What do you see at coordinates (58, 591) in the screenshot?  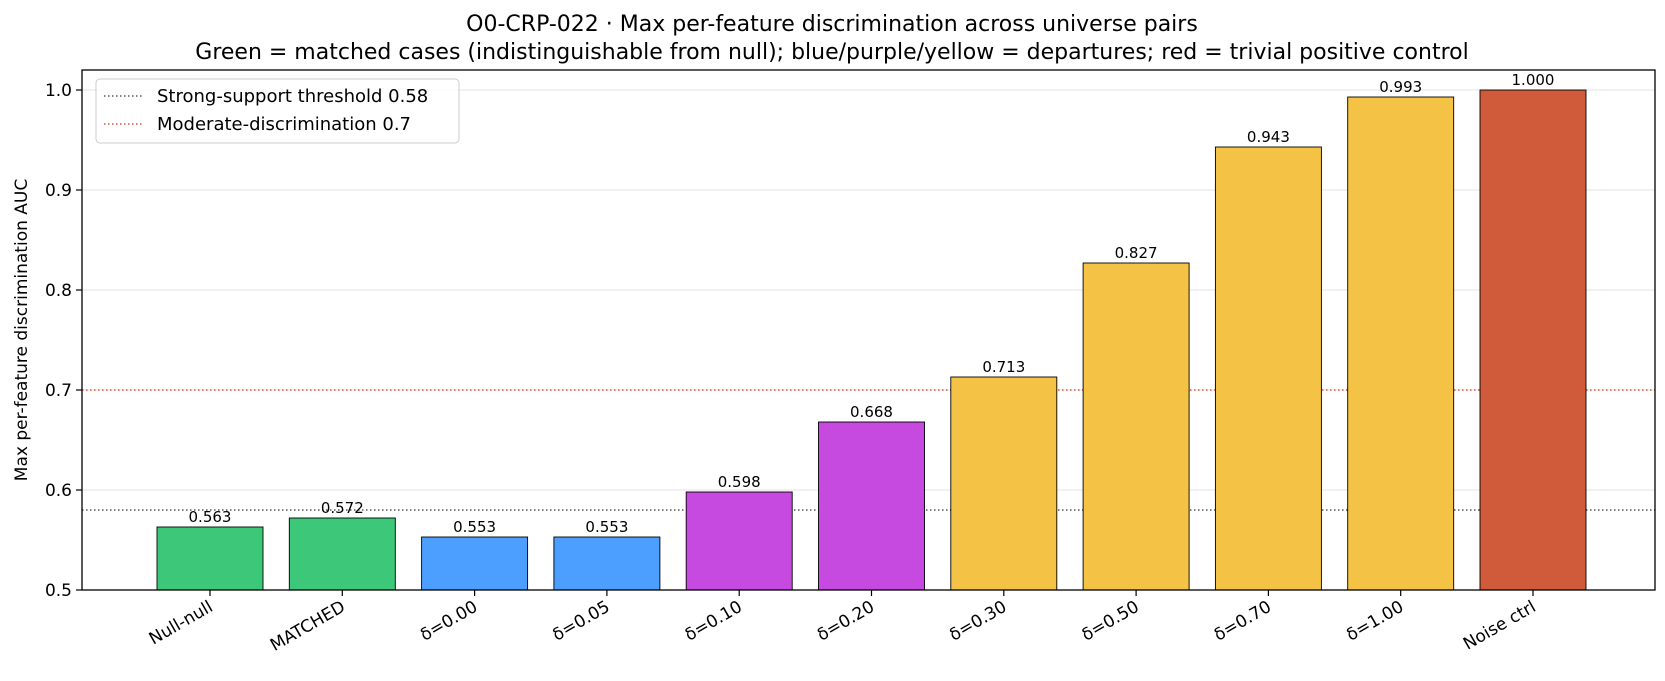 I see `y-tick-label: 0.5` at bounding box center [58, 591].